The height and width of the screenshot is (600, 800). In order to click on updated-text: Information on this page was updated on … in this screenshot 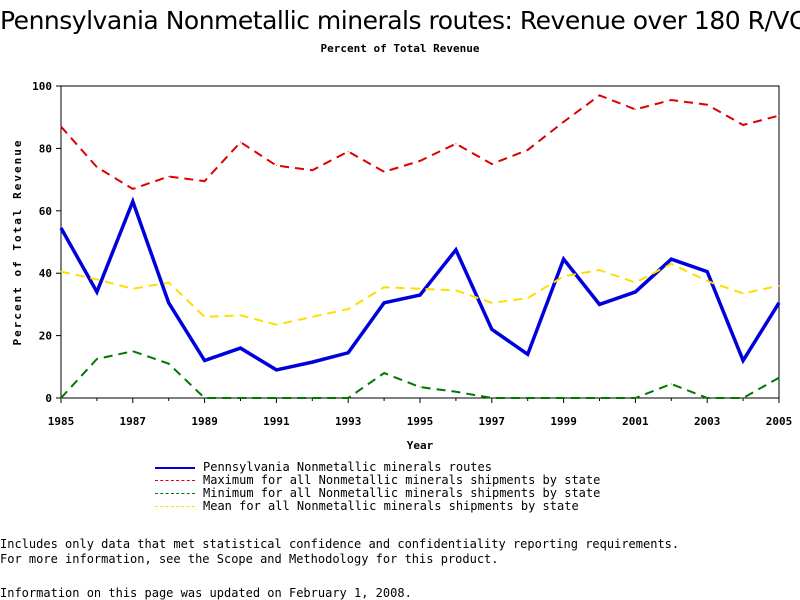, I will do `click(206, 593)`.